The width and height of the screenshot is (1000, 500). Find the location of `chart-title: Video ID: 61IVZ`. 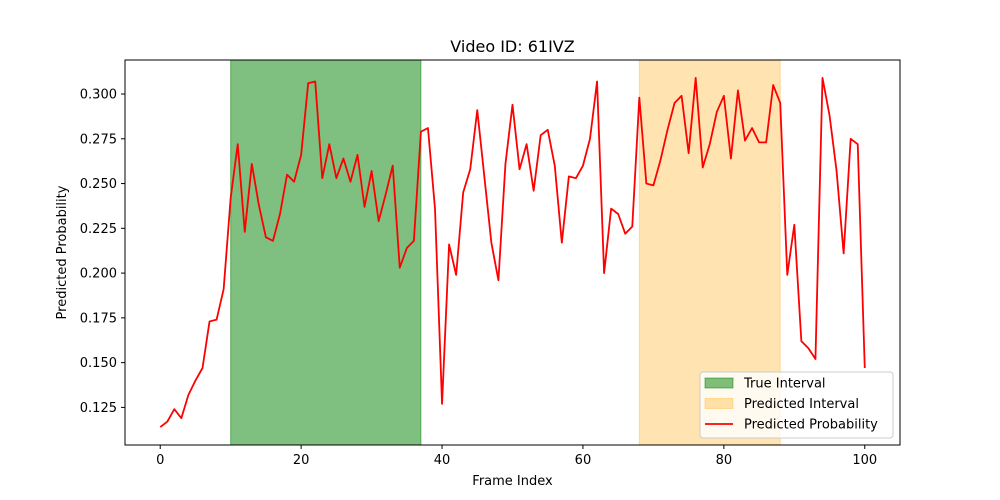

chart-title: Video ID: 61IVZ is located at coordinates (512, 46).